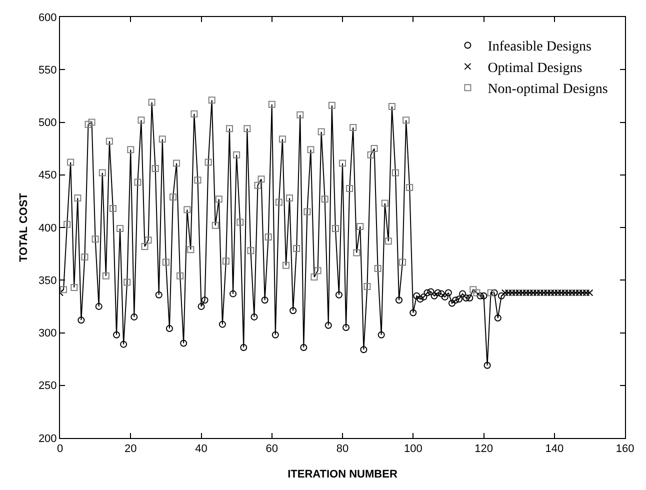 This screenshot has width=646, height=490. What do you see at coordinates (272, 449) in the screenshot?
I see `x-tick-label: 60` at bounding box center [272, 449].